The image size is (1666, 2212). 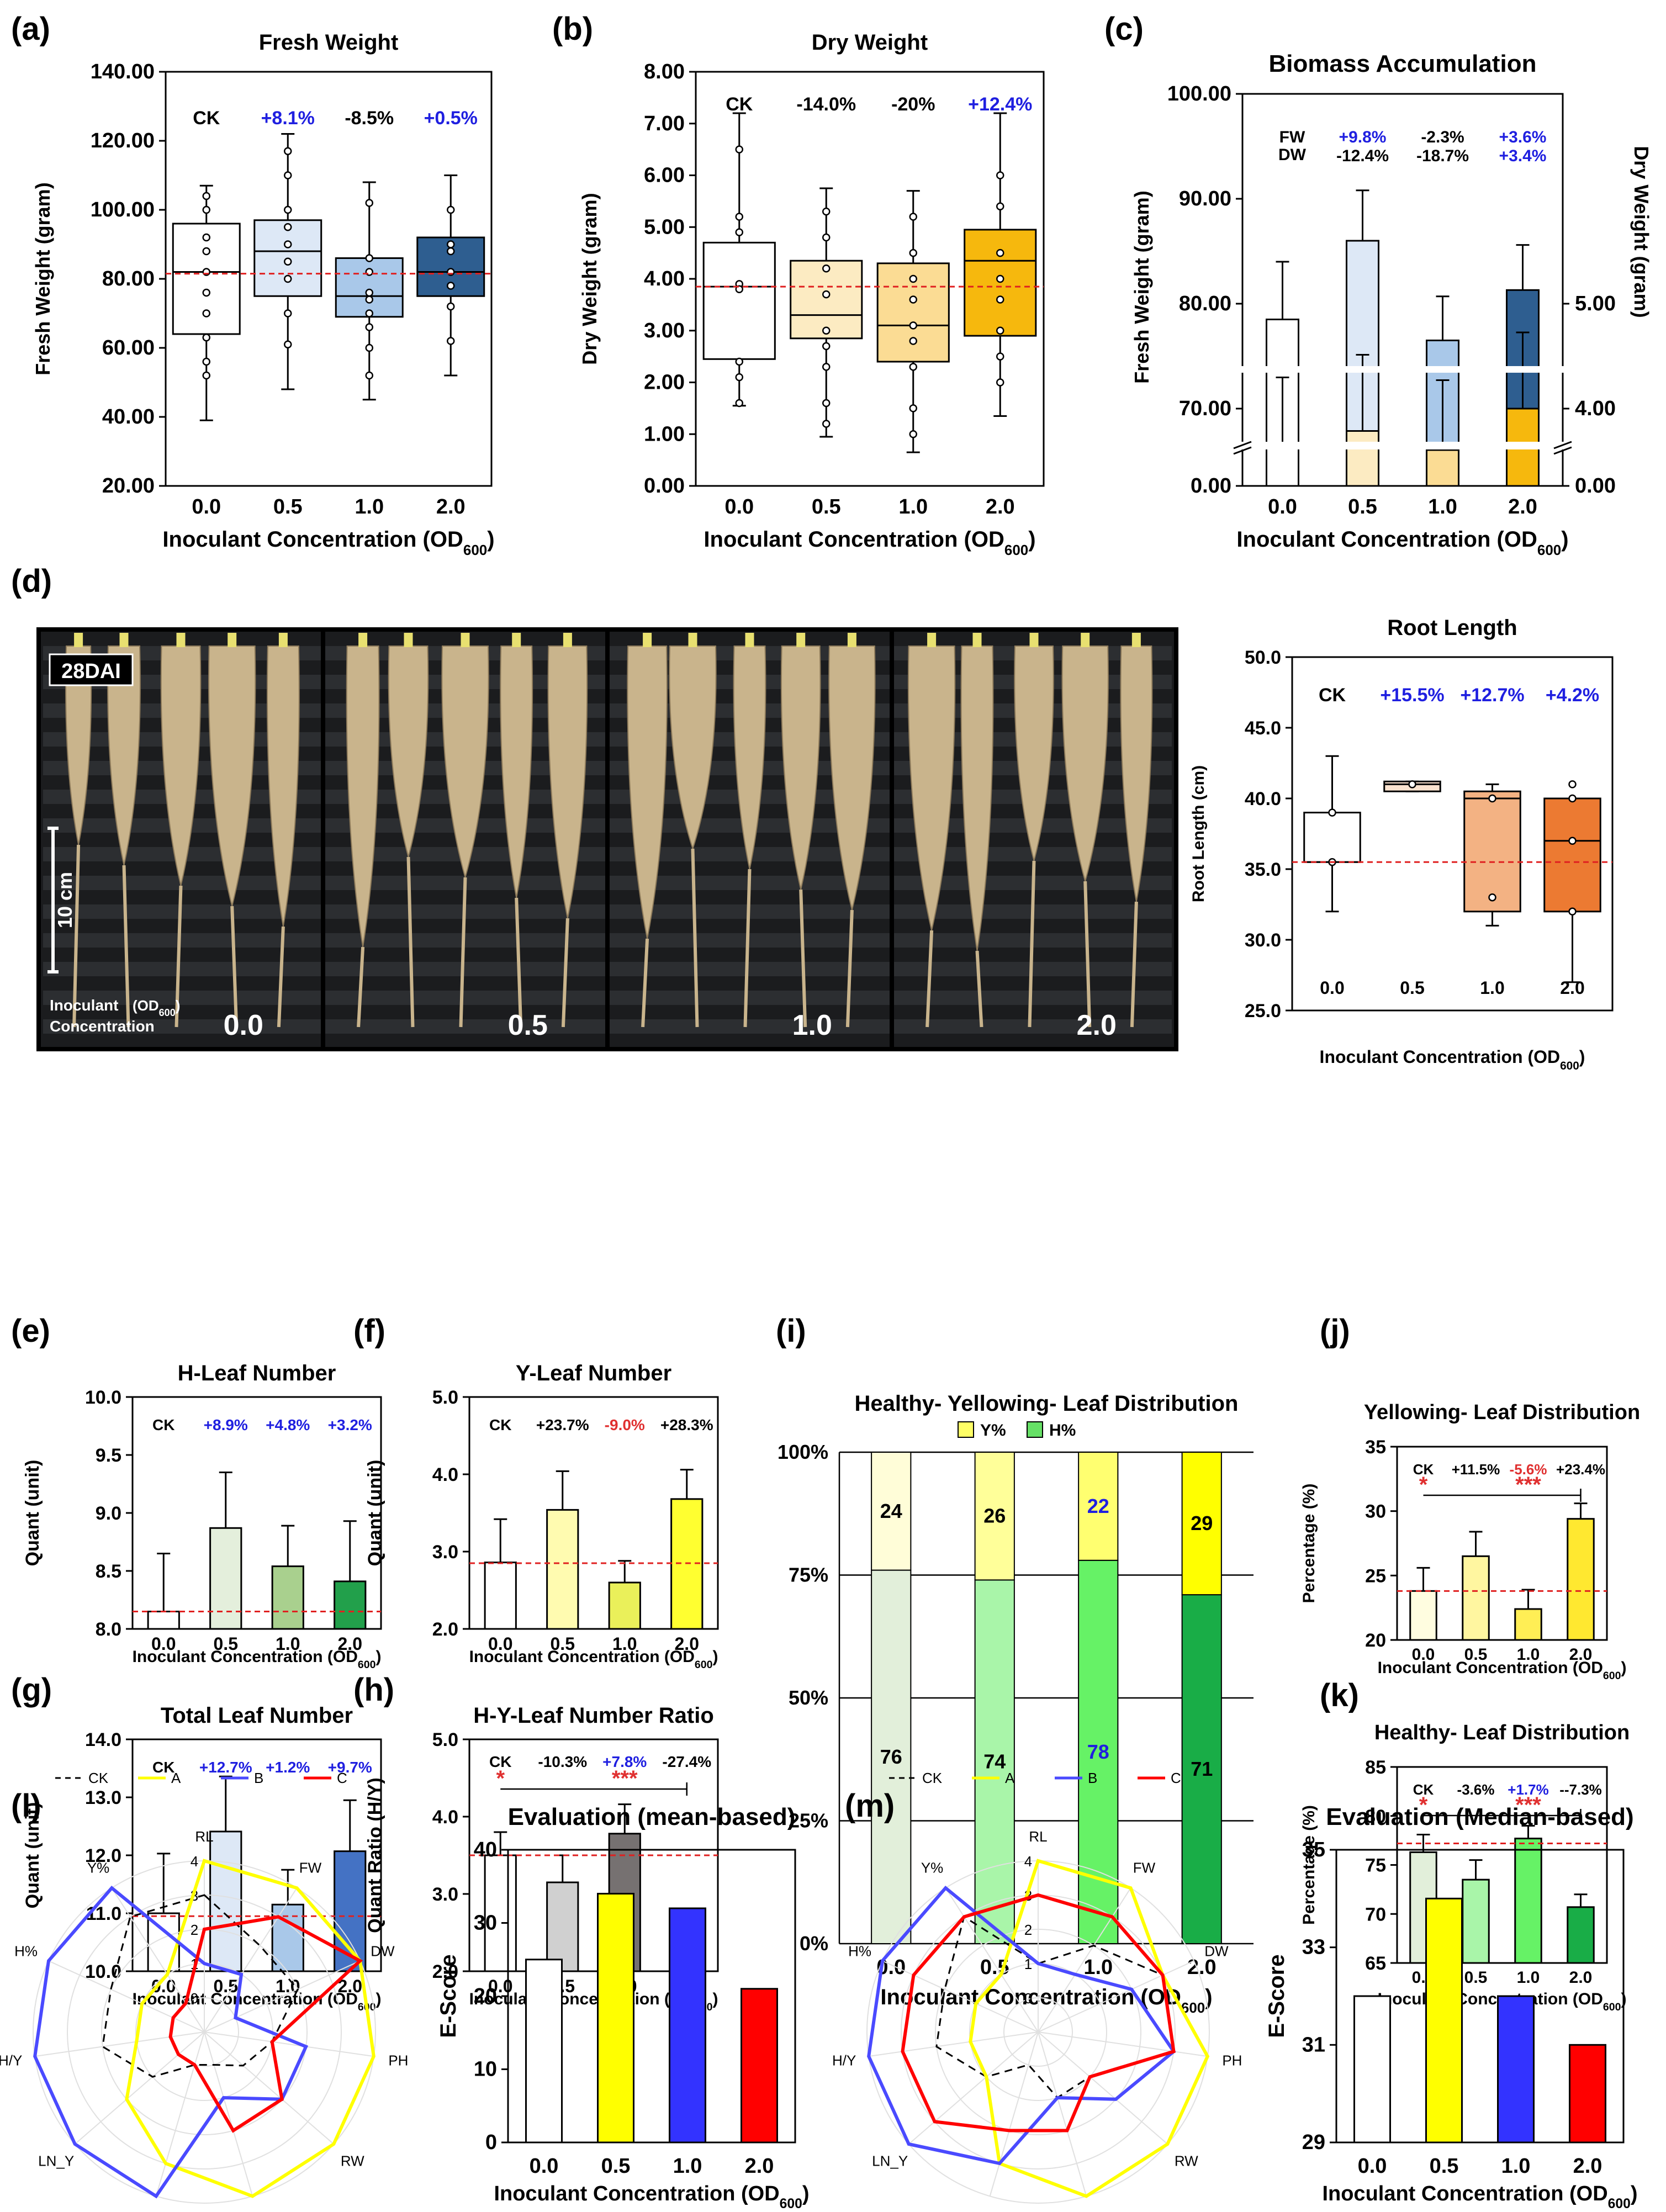 I want to click on radar-series-CK, so click(x=1055, y=2007).